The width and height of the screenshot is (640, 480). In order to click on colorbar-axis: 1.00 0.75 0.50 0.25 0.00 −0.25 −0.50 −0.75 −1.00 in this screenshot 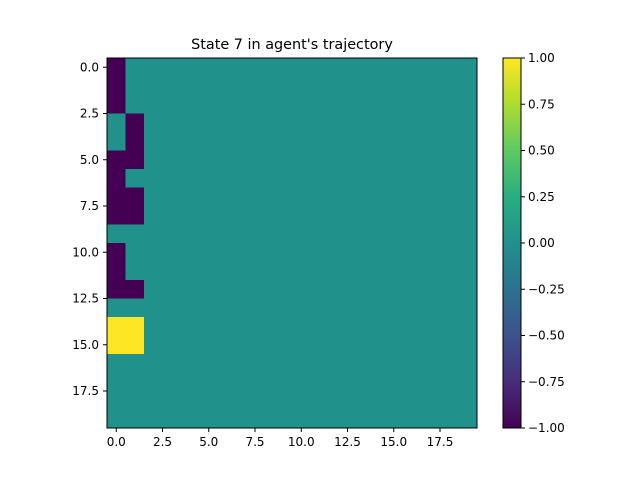, I will do `click(543, 243)`.